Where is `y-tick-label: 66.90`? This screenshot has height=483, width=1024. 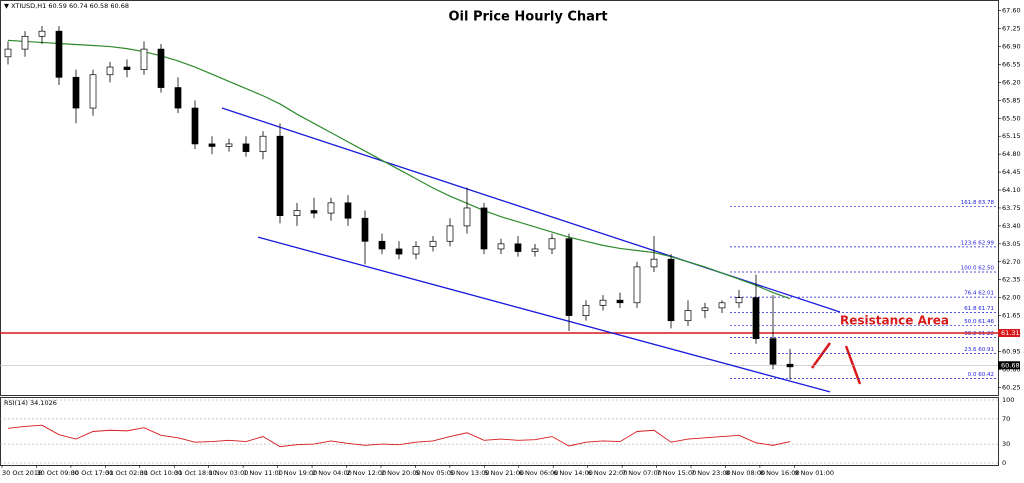 y-tick-label: 66.90 is located at coordinates (1011, 47).